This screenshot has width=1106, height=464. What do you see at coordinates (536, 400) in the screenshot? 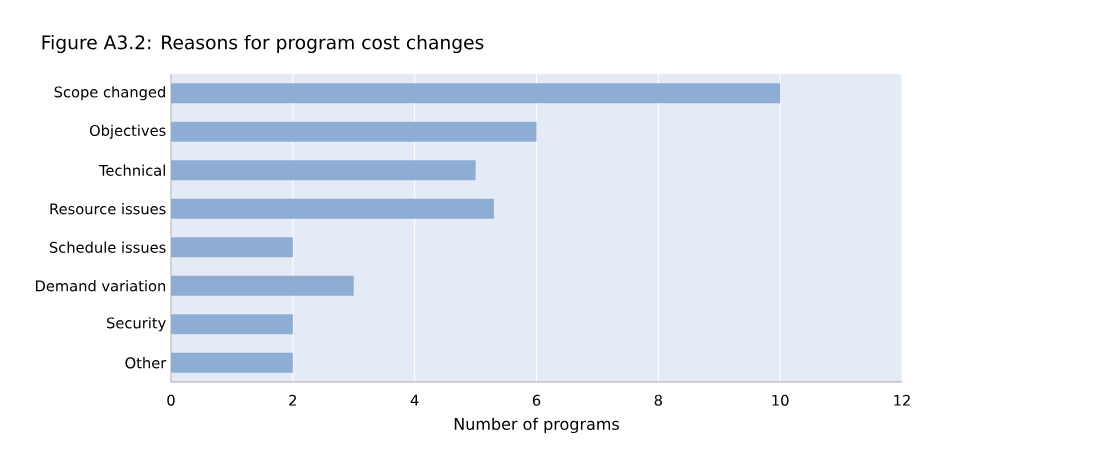
I see `x-tick-label: 6` at bounding box center [536, 400].